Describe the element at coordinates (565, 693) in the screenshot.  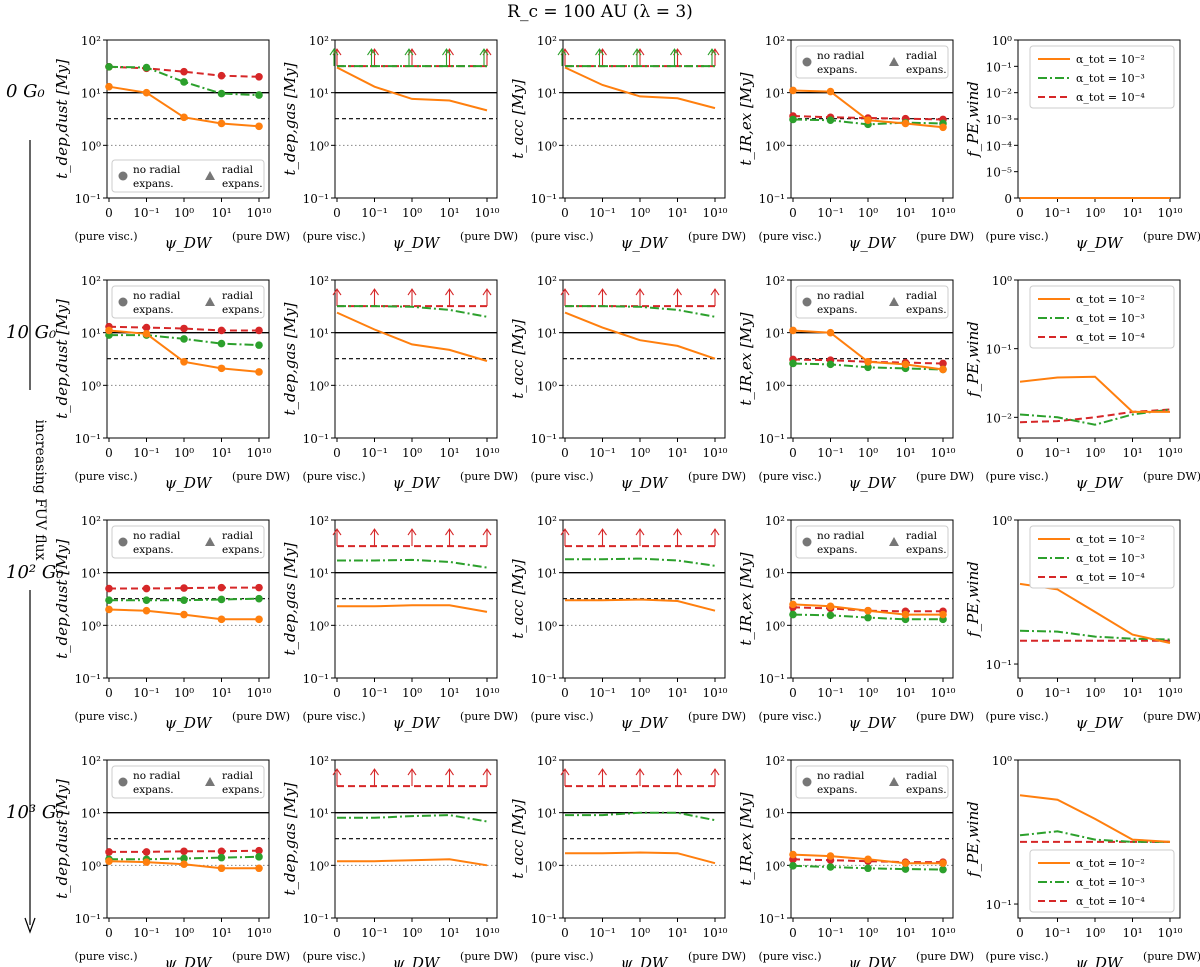
I see `x-tick-label: 0` at that location.